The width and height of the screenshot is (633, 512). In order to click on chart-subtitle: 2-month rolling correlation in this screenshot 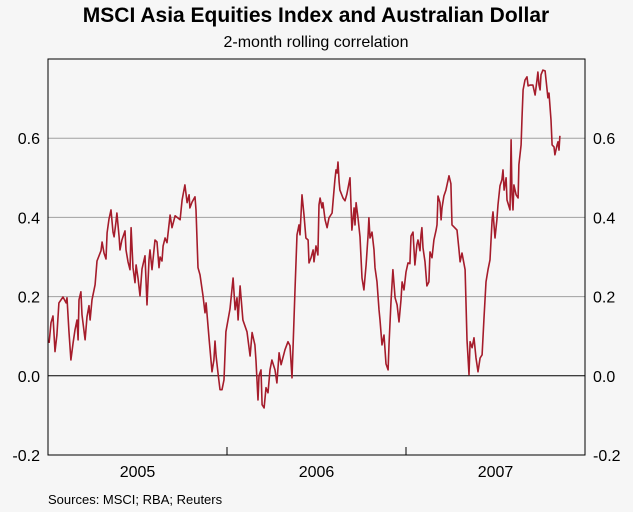, I will do `click(316, 42)`.